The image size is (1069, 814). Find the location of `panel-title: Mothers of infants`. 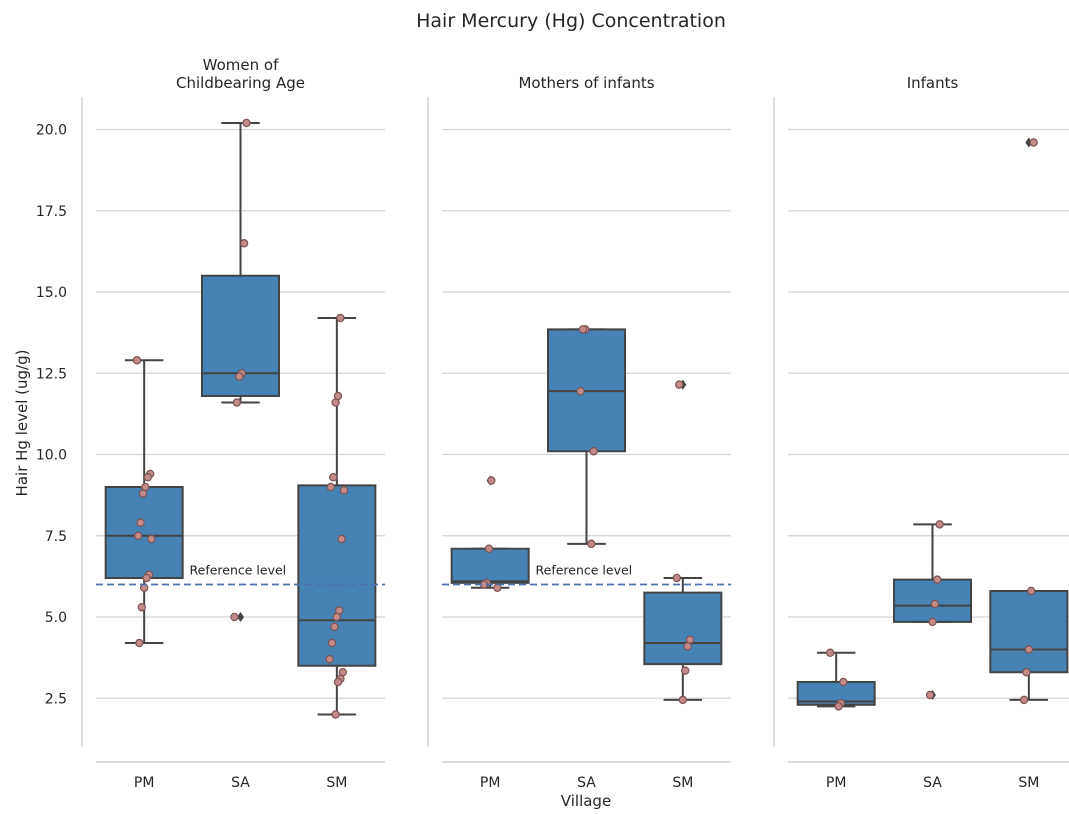

panel-title: Mothers of infants is located at coordinates (586, 83).